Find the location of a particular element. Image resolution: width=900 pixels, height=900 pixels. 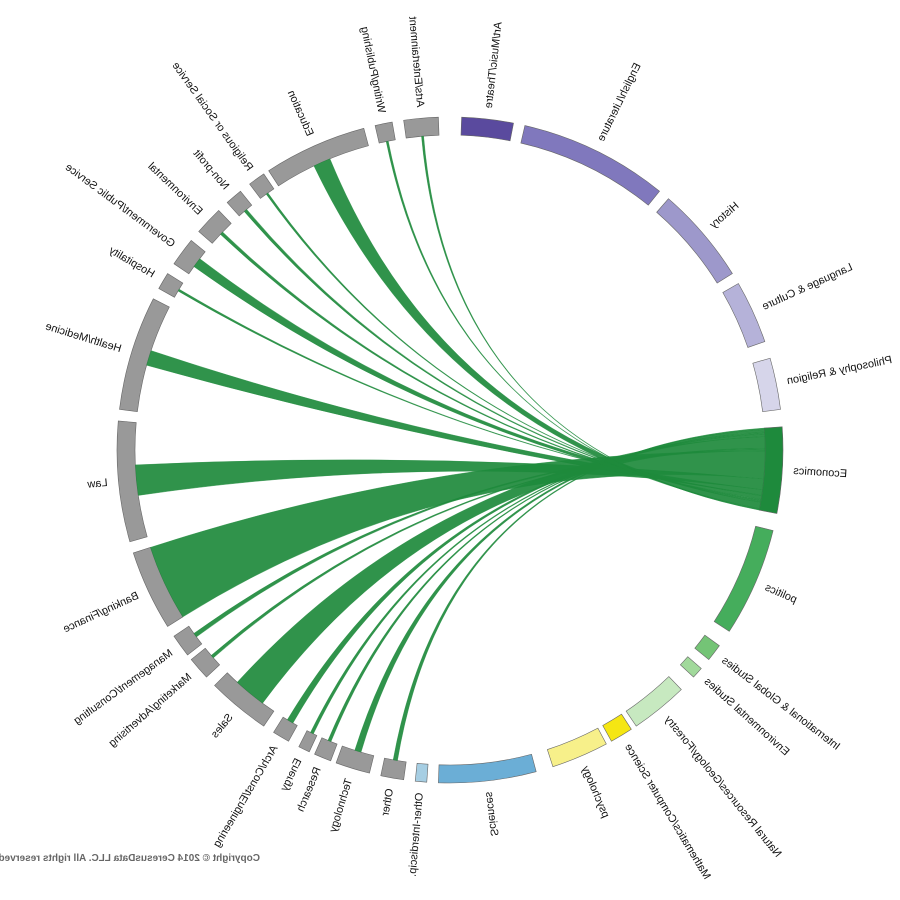

major-arc-natural-resources-geology-forestry is located at coordinates (653, 701).